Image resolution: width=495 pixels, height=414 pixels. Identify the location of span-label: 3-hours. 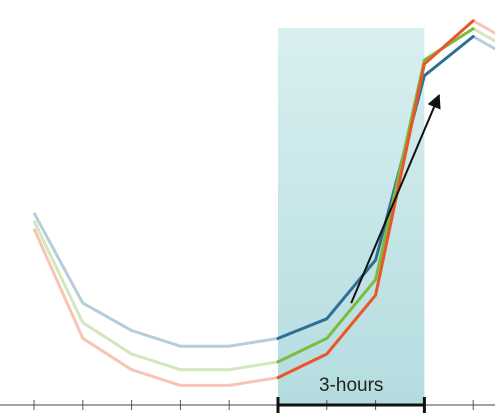
(351, 385).